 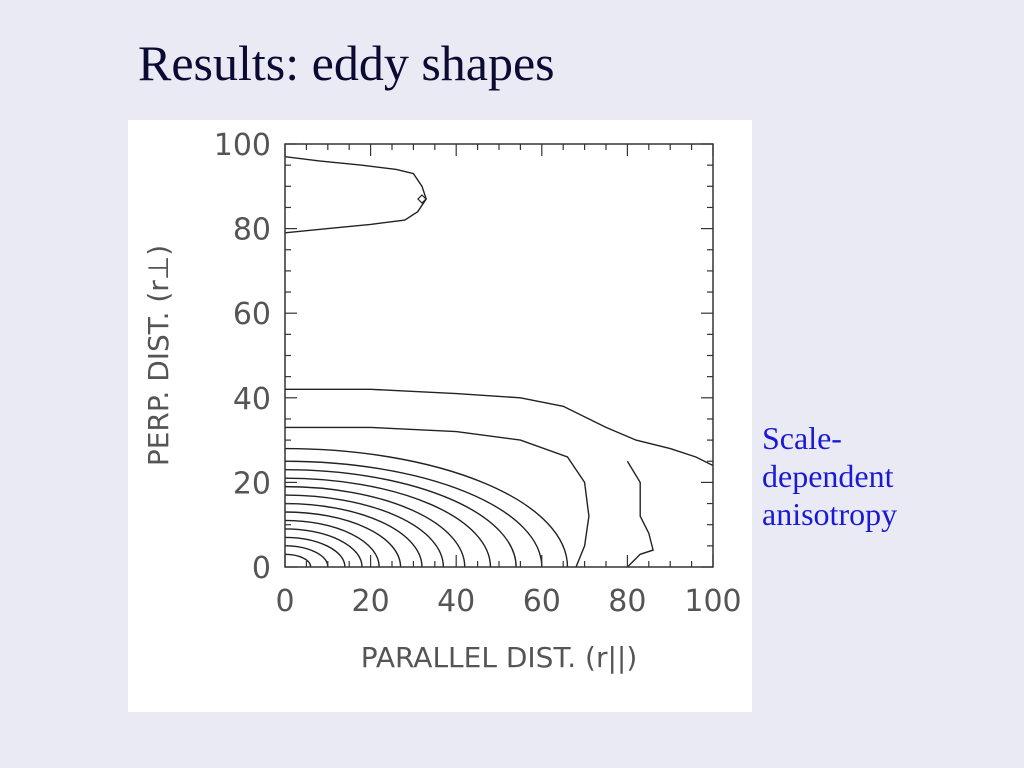 What do you see at coordinates (456, 601) in the screenshot?
I see `x-tick-label: 40` at bounding box center [456, 601].